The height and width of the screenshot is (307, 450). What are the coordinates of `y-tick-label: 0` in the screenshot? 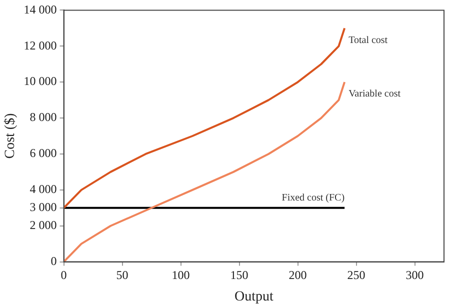 It's located at (53, 261).